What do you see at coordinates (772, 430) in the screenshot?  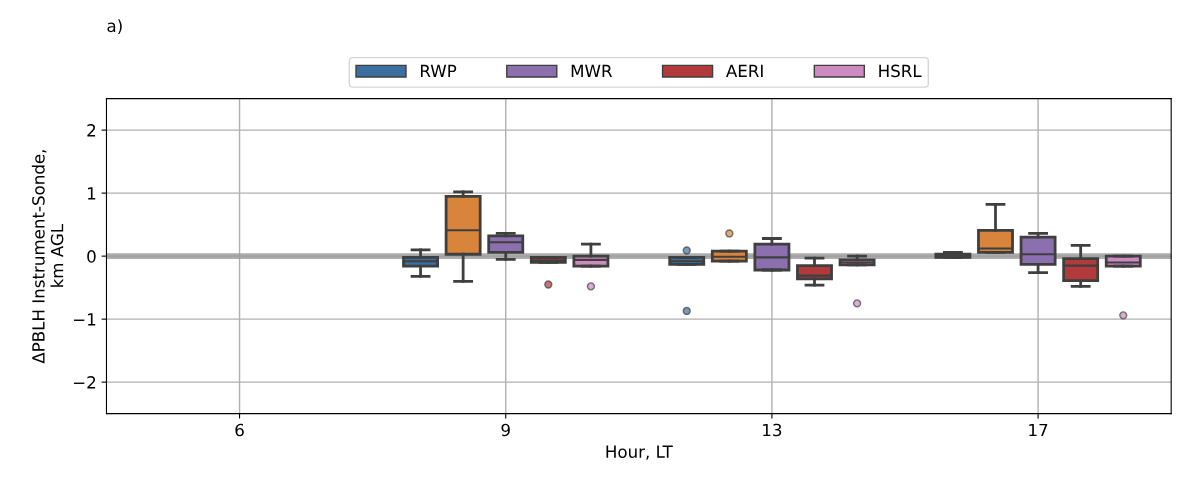 I see `x-tick-label: 13` at bounding box center [772, 430].